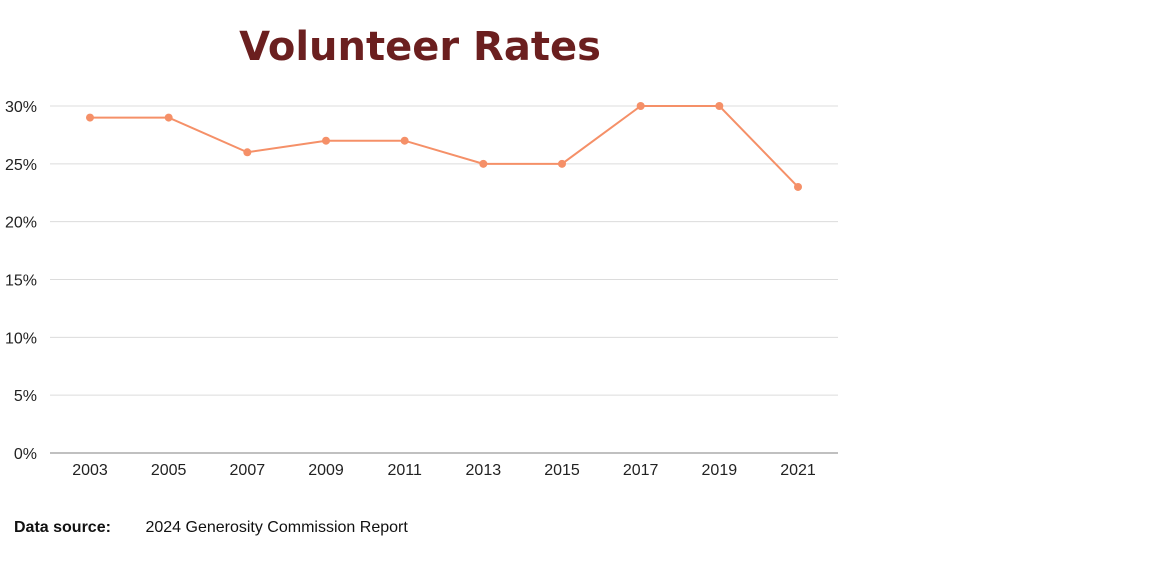 This screenshot has height=575, width=1150. I want to click on x-tick-label: 2021, so click(798, 470).